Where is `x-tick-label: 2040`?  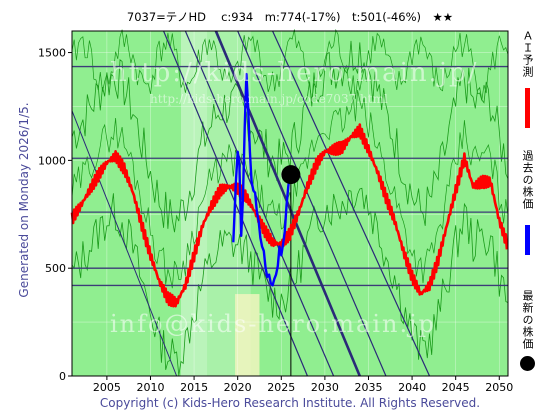
x-tick-label: 2040 is located at coordinates (412, 387).